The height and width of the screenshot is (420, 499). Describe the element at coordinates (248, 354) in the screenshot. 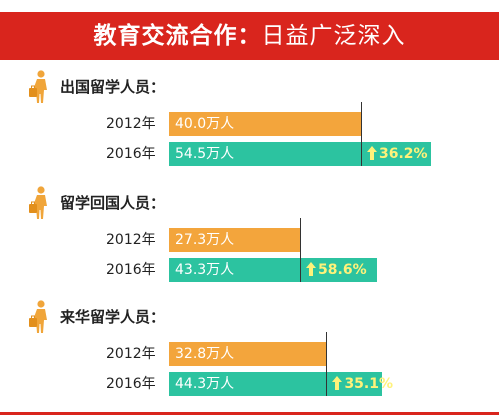

I see `bar-2012: 32.8万人` at that location.